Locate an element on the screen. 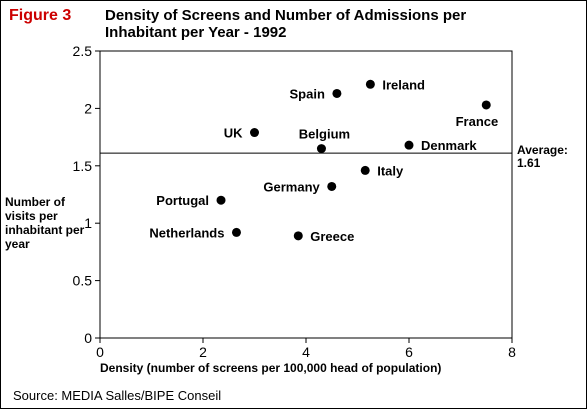 This screenshot has width=587, height=409. point-label: UK is located at coordinates (233, 133).